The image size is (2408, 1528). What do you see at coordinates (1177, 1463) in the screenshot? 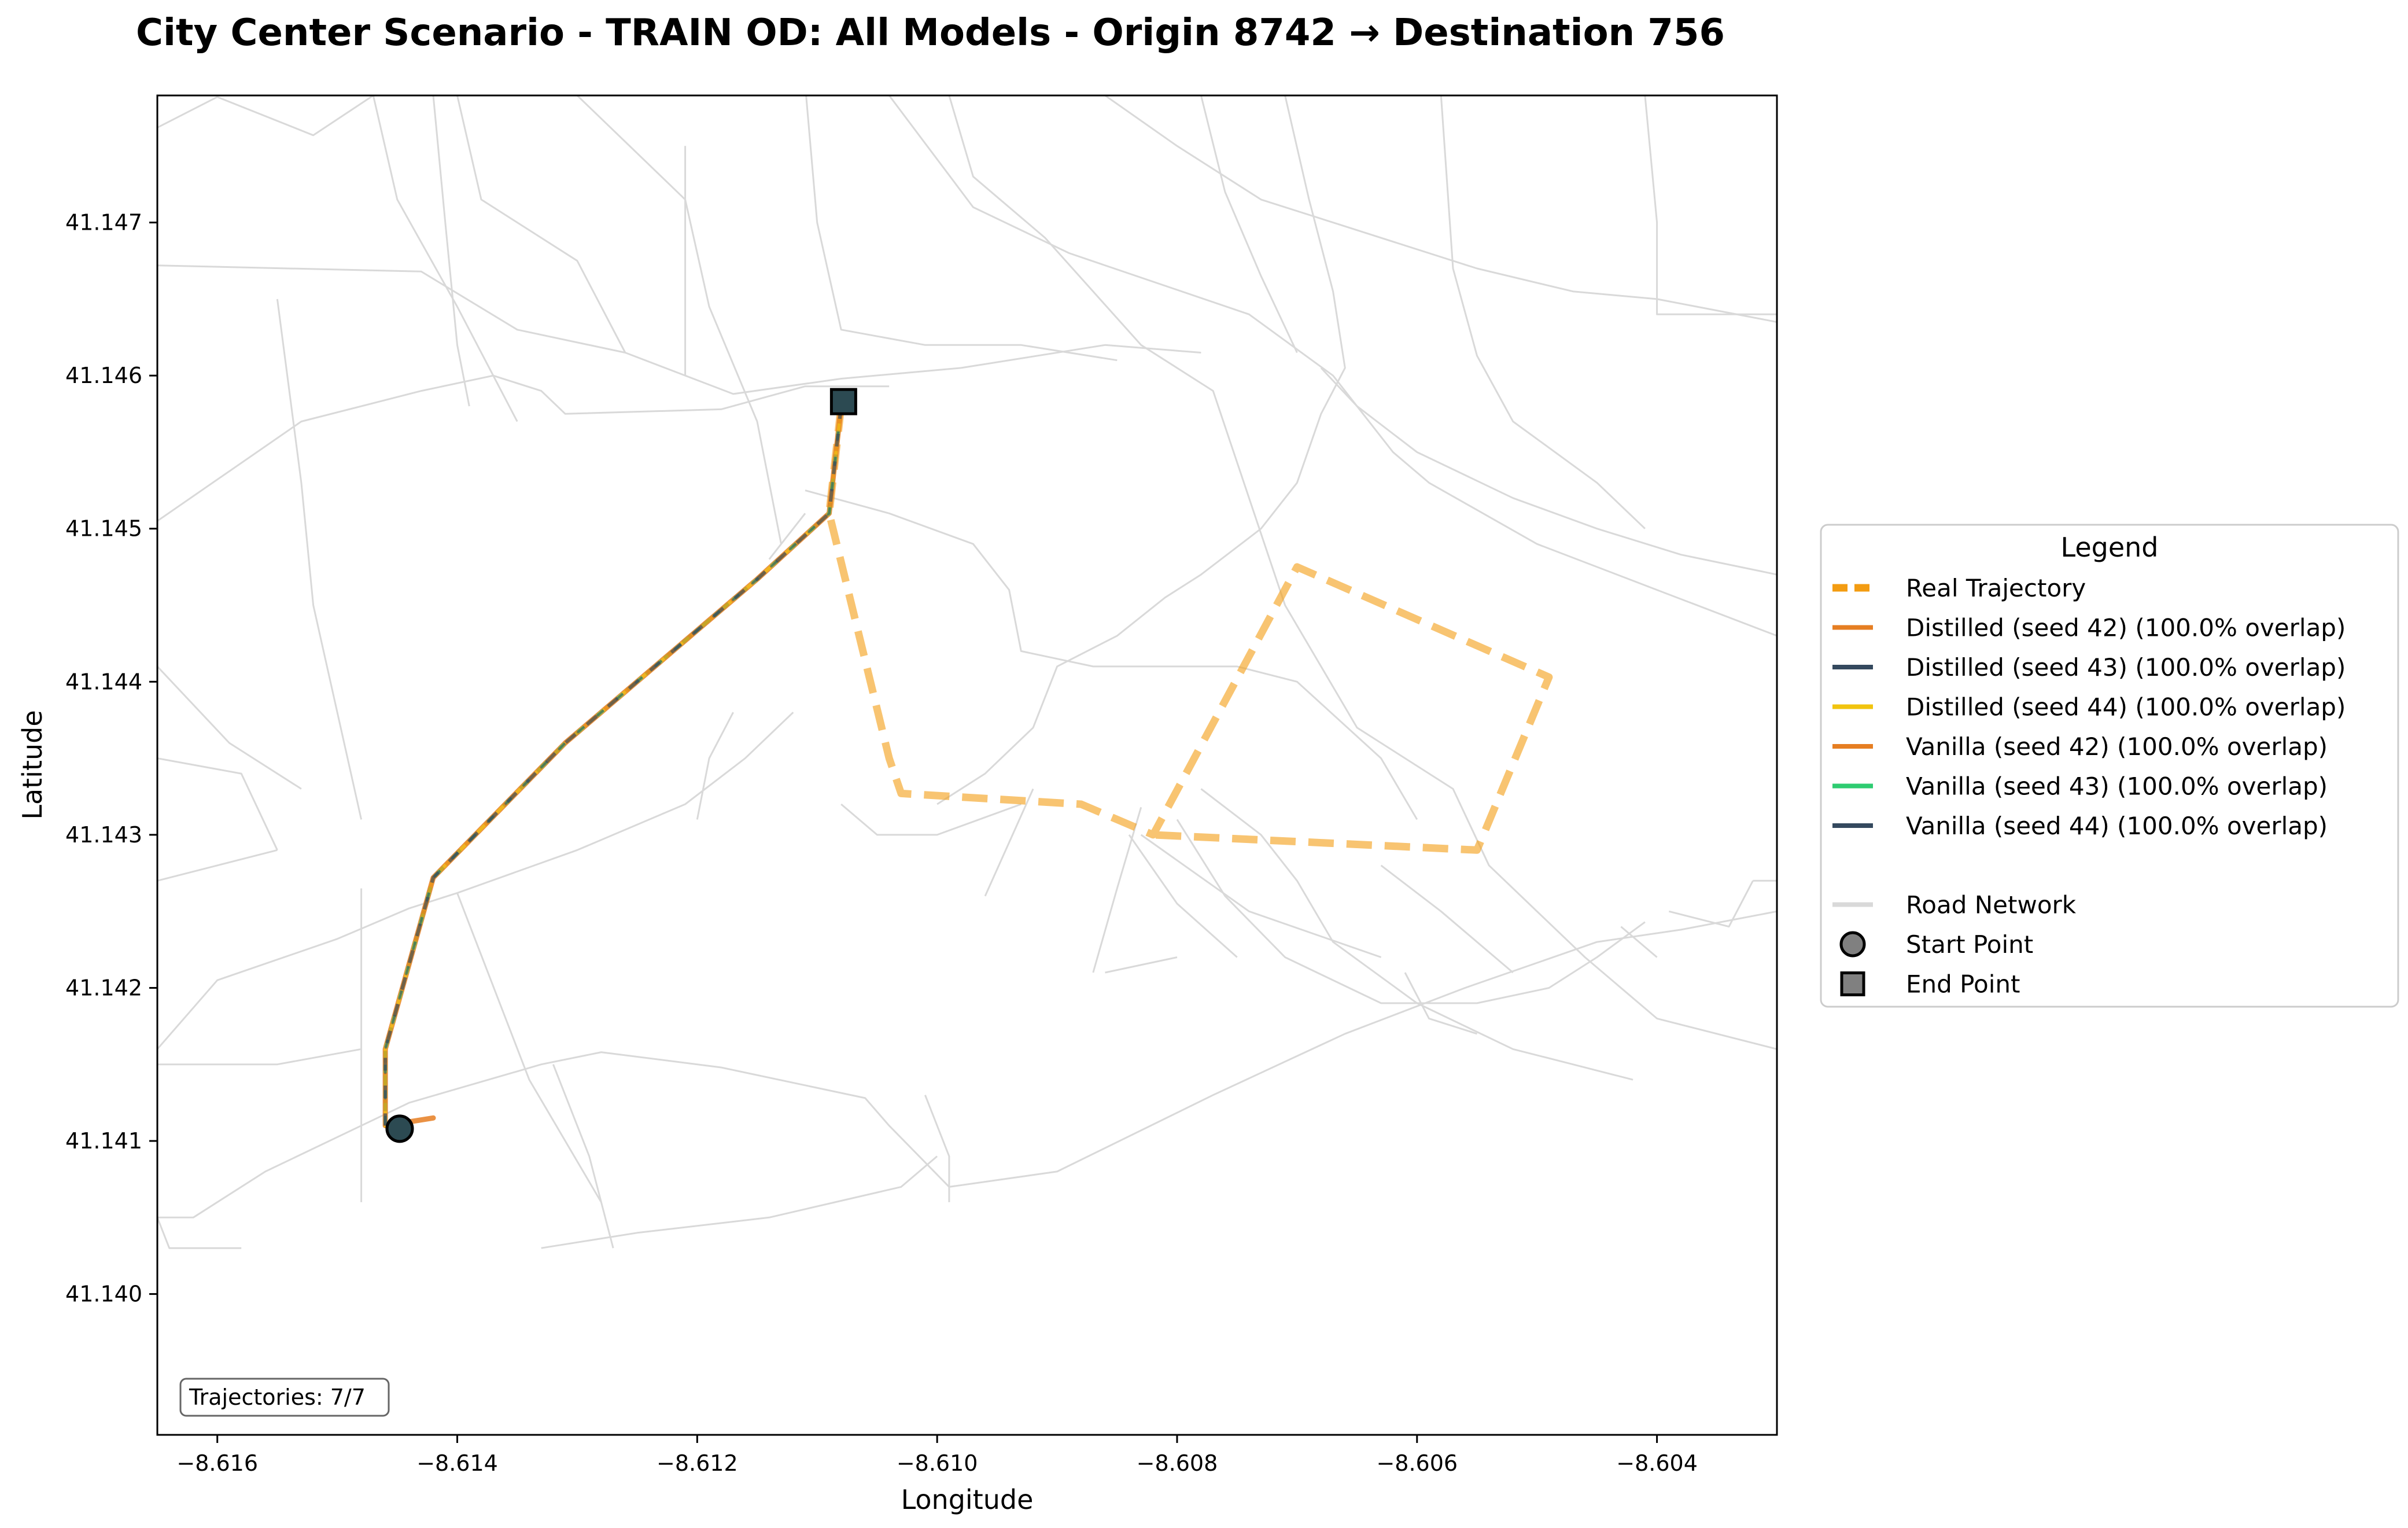
I see `x-tick-label: −8.608` at bounding box center [1177, 1463].